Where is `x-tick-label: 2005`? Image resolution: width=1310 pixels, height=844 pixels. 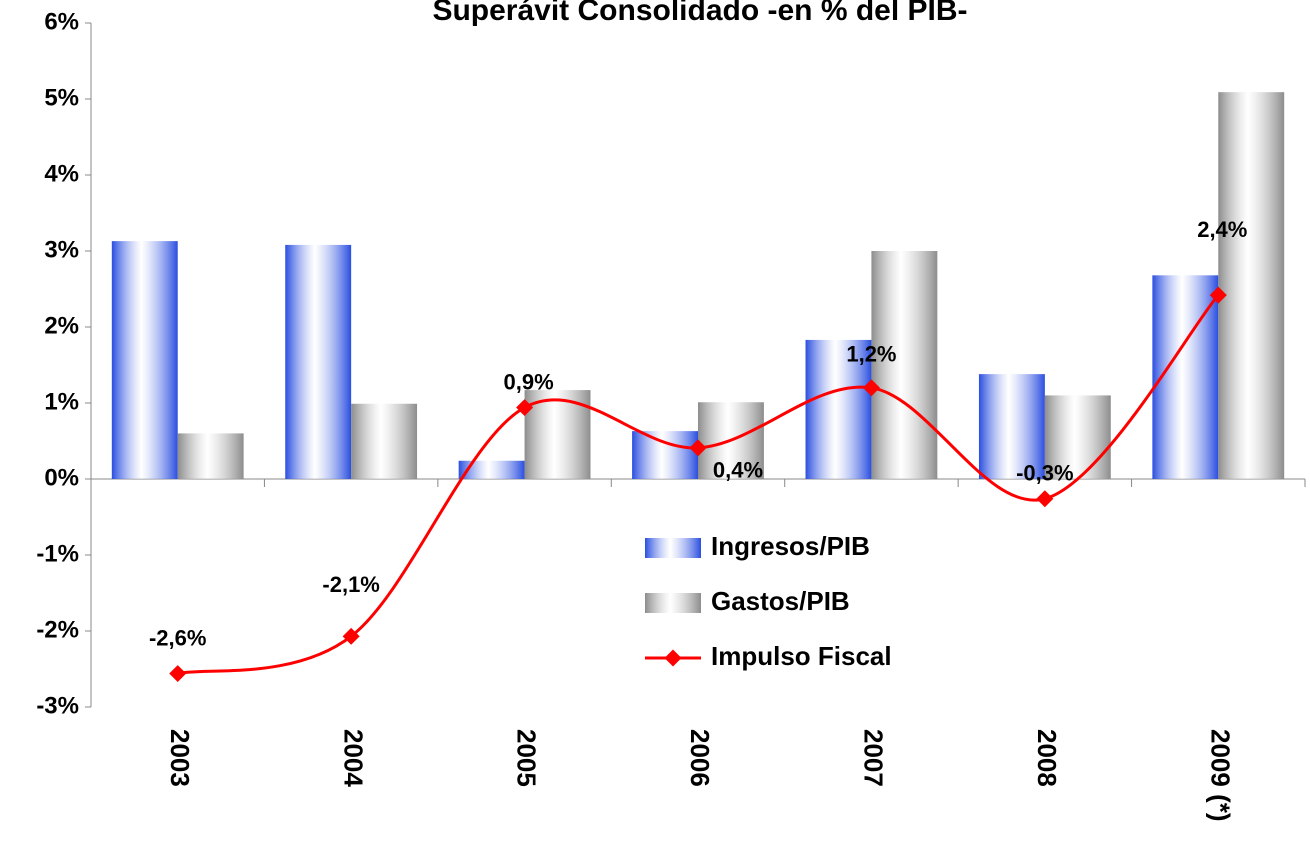 x-tick-label: 2005 is located at coordinates (527, 758).